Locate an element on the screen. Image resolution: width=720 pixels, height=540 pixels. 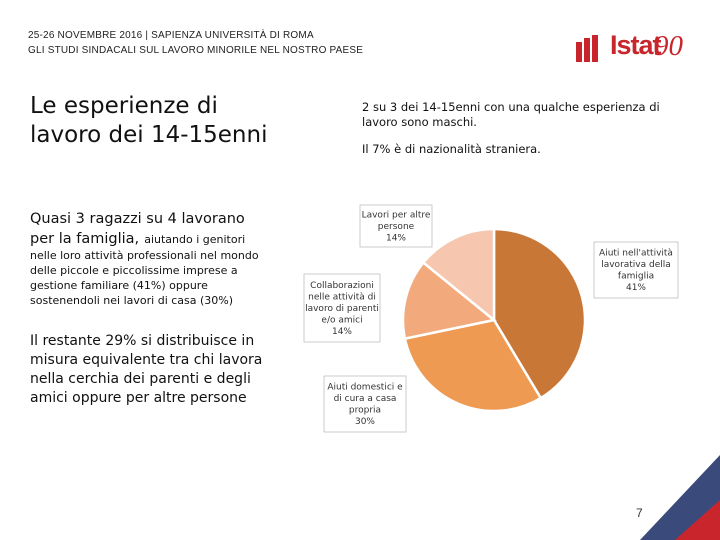
slice-label-4-line-2: persone is located at coordinates (396, 227).